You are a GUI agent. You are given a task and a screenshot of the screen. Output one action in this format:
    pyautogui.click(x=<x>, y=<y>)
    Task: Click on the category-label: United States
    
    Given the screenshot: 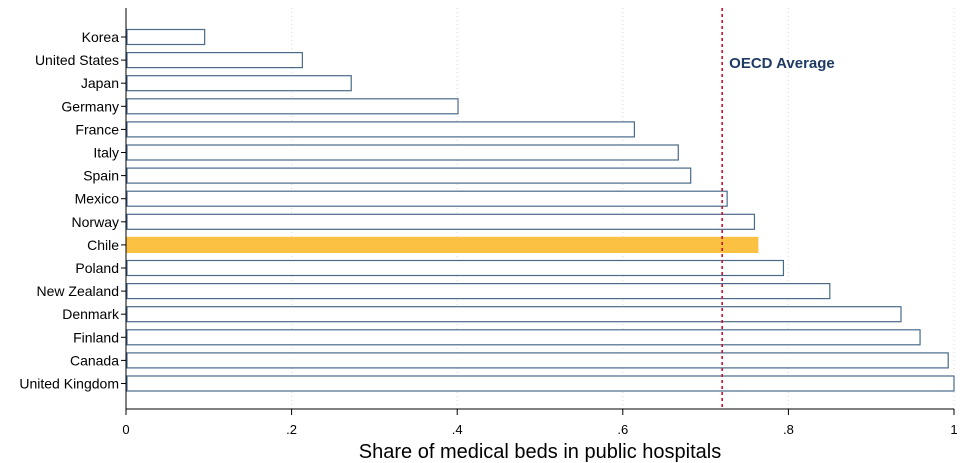 What is the action you would take?
    pyautogui.click(x=77, y=60)
    